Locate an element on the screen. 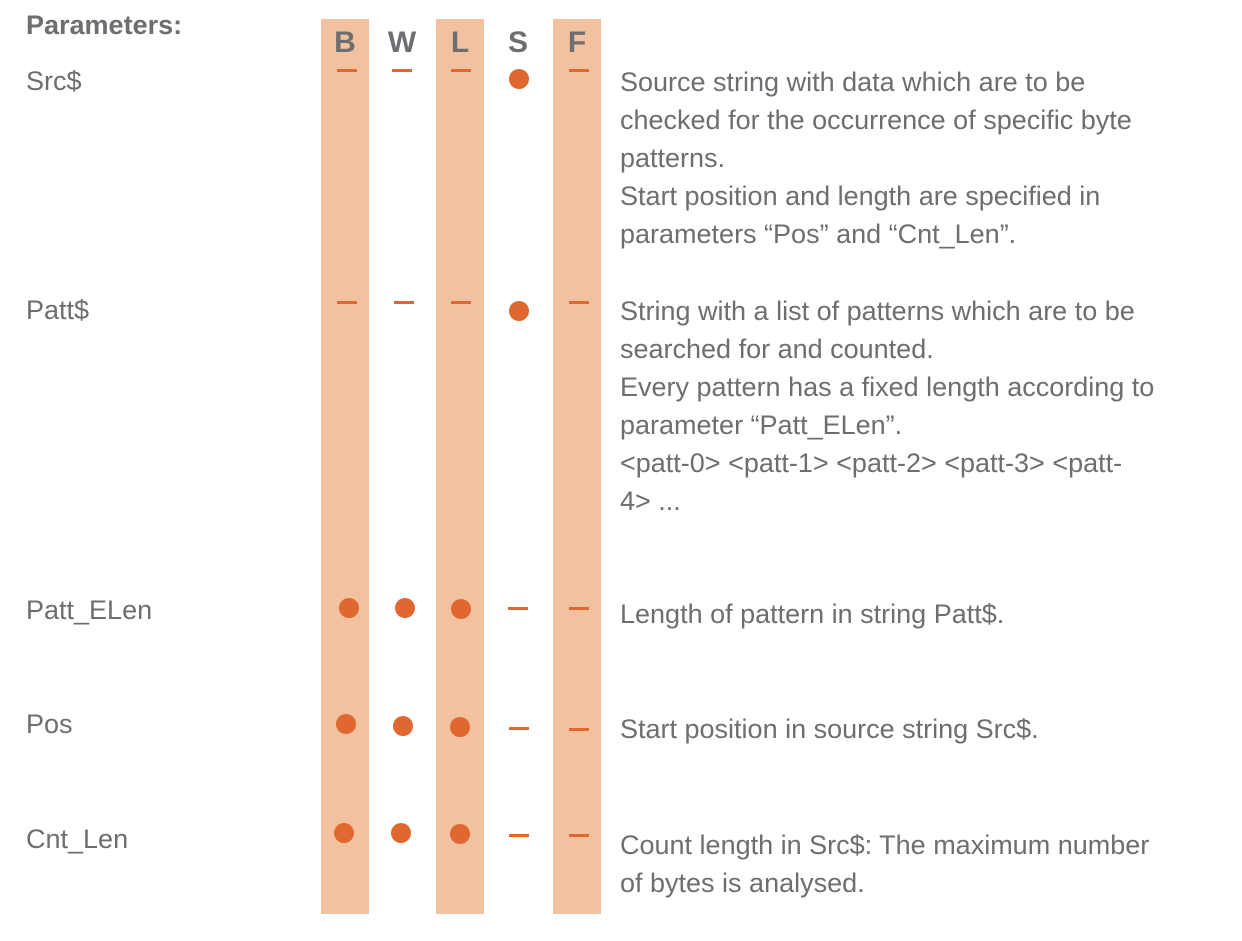  pos-type-s is located at coordinates (519, 728).